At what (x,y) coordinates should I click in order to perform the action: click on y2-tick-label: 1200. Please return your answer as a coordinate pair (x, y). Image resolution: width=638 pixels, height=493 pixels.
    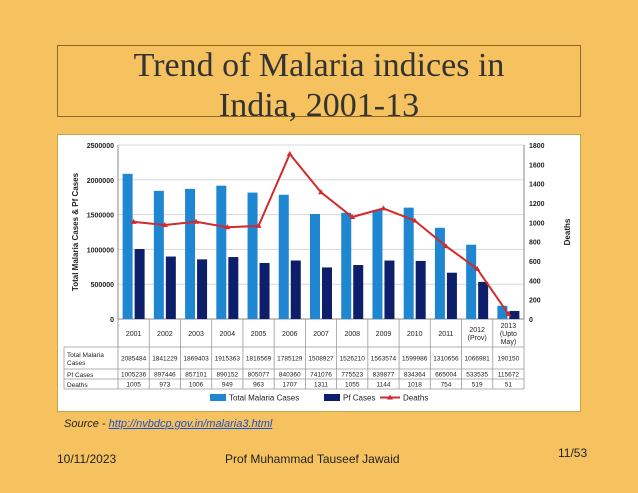
    Looking at the image, I should click on (537, 204).